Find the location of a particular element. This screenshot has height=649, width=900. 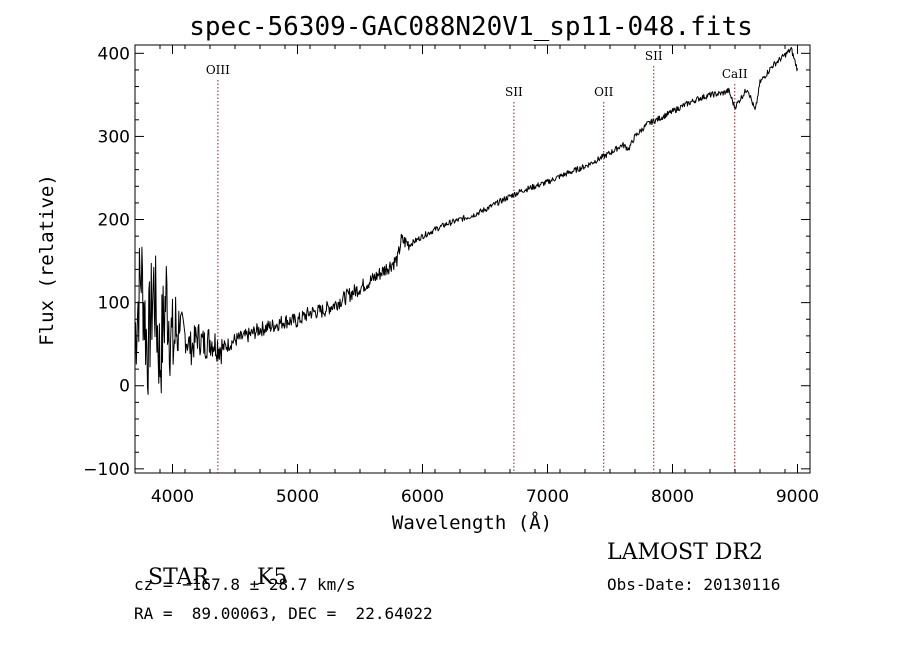

x-tick-label: 5000 is located at coordinates (297, 497).